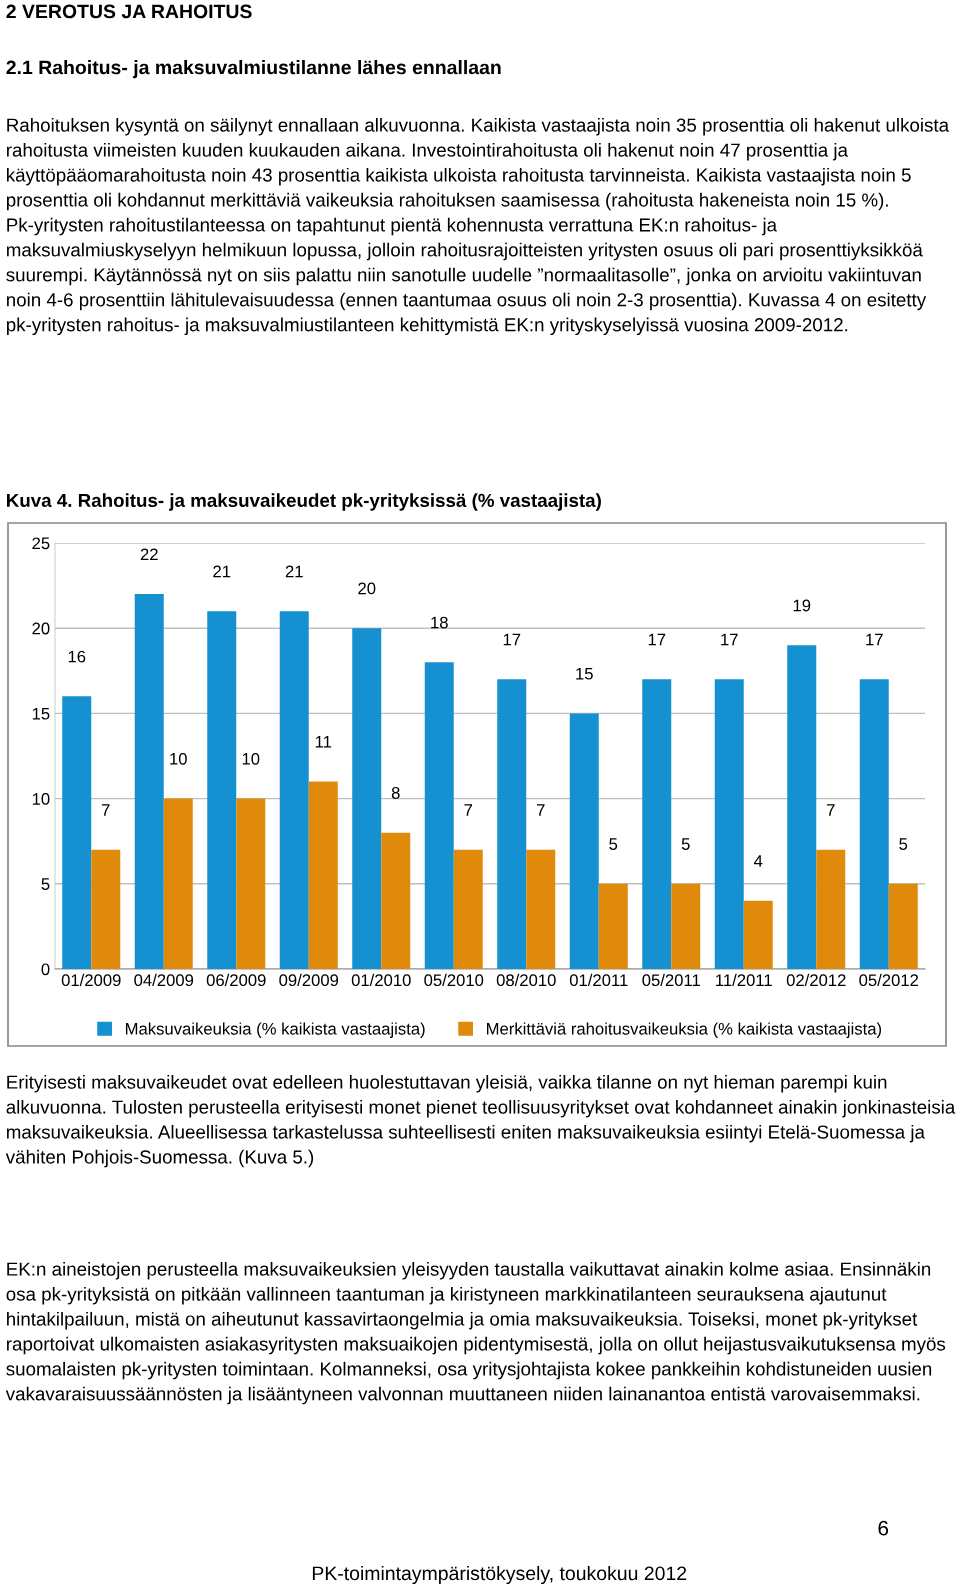  What do you see at coordinates (758, 861) in the screenshot?
I see `data-label: 4` at bounding box center [758, 861].